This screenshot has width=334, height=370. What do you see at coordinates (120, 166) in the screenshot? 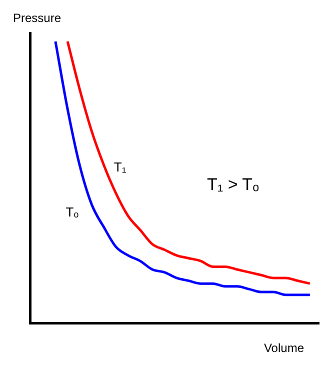
I see `series-label: T₁` at bounding box center [120, 166].